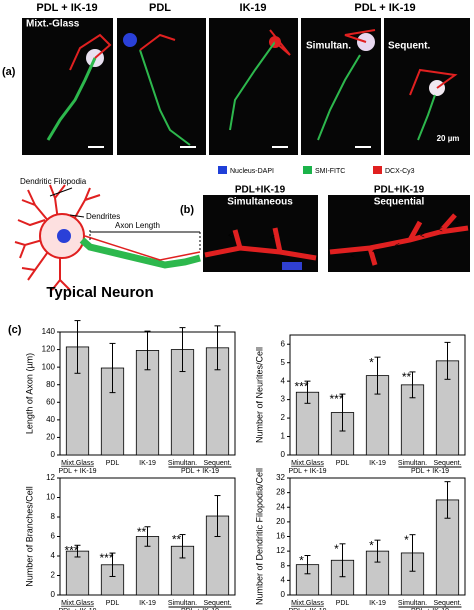  What do you see at coordinates (280, 506) in the screenshot?
I see `y-tick-label: 24` at bounding box center [280, 506].